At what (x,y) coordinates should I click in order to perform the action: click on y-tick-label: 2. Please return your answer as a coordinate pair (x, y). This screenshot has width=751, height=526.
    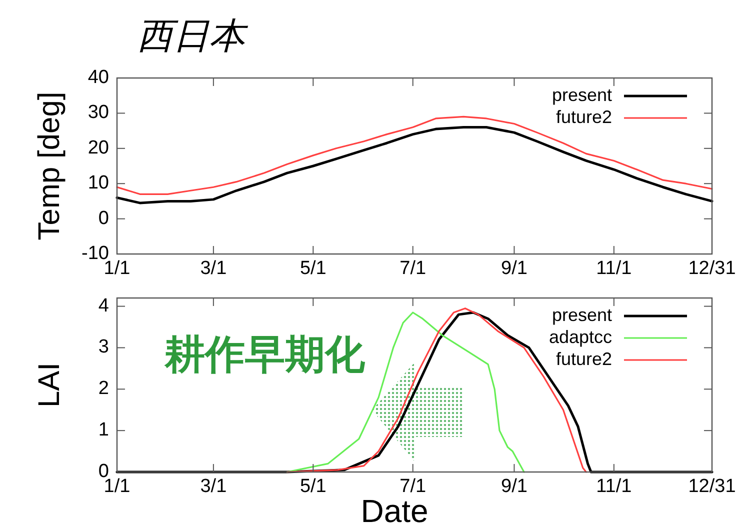
    Looking at the image, I should click on (103, 389).